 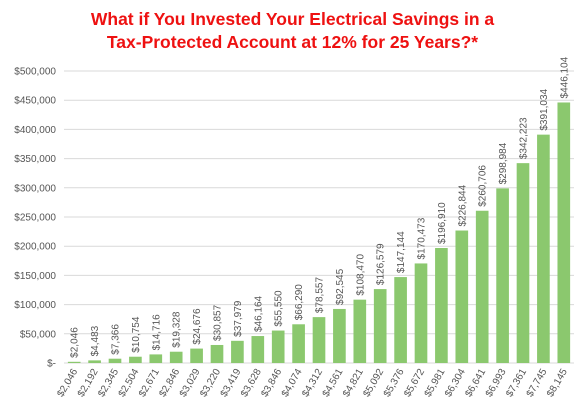 I want to click on data-label: $46,164, so click(x=258, y=313).